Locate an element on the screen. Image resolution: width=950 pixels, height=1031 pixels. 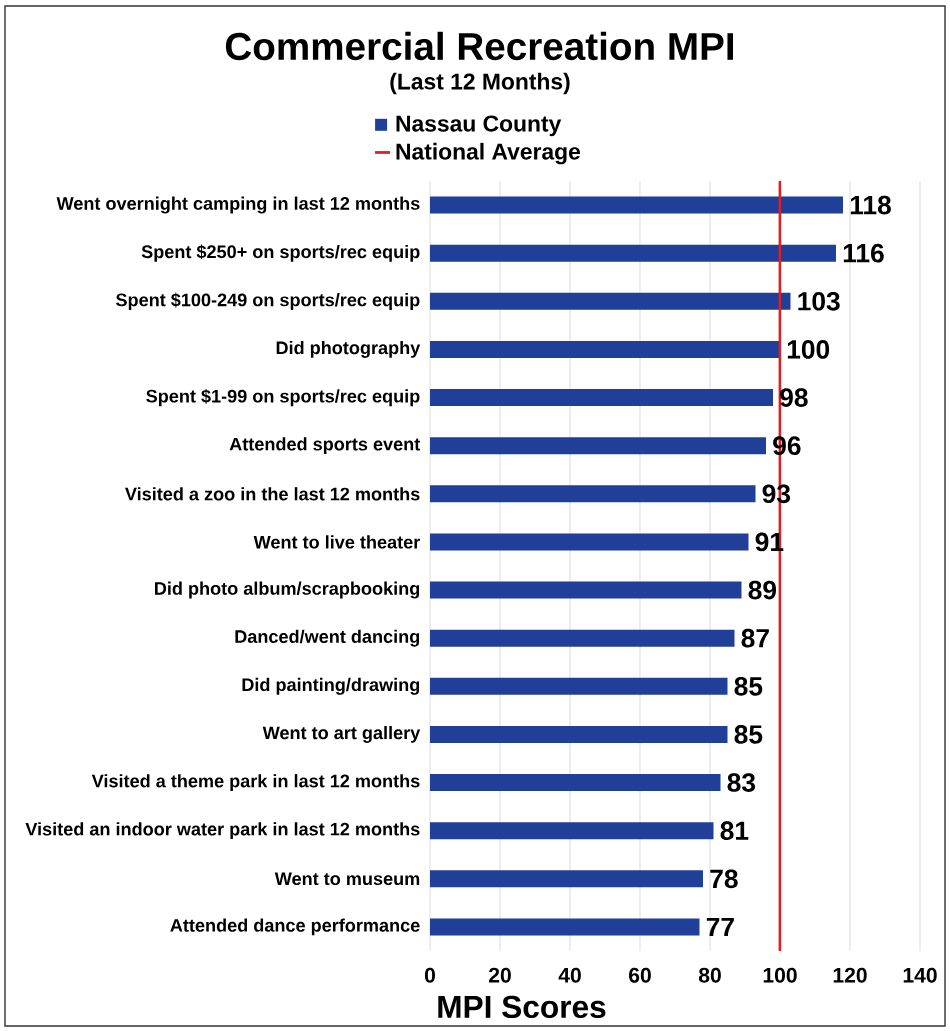
x-tick-label: 20 is located at coordinates (500, 975).